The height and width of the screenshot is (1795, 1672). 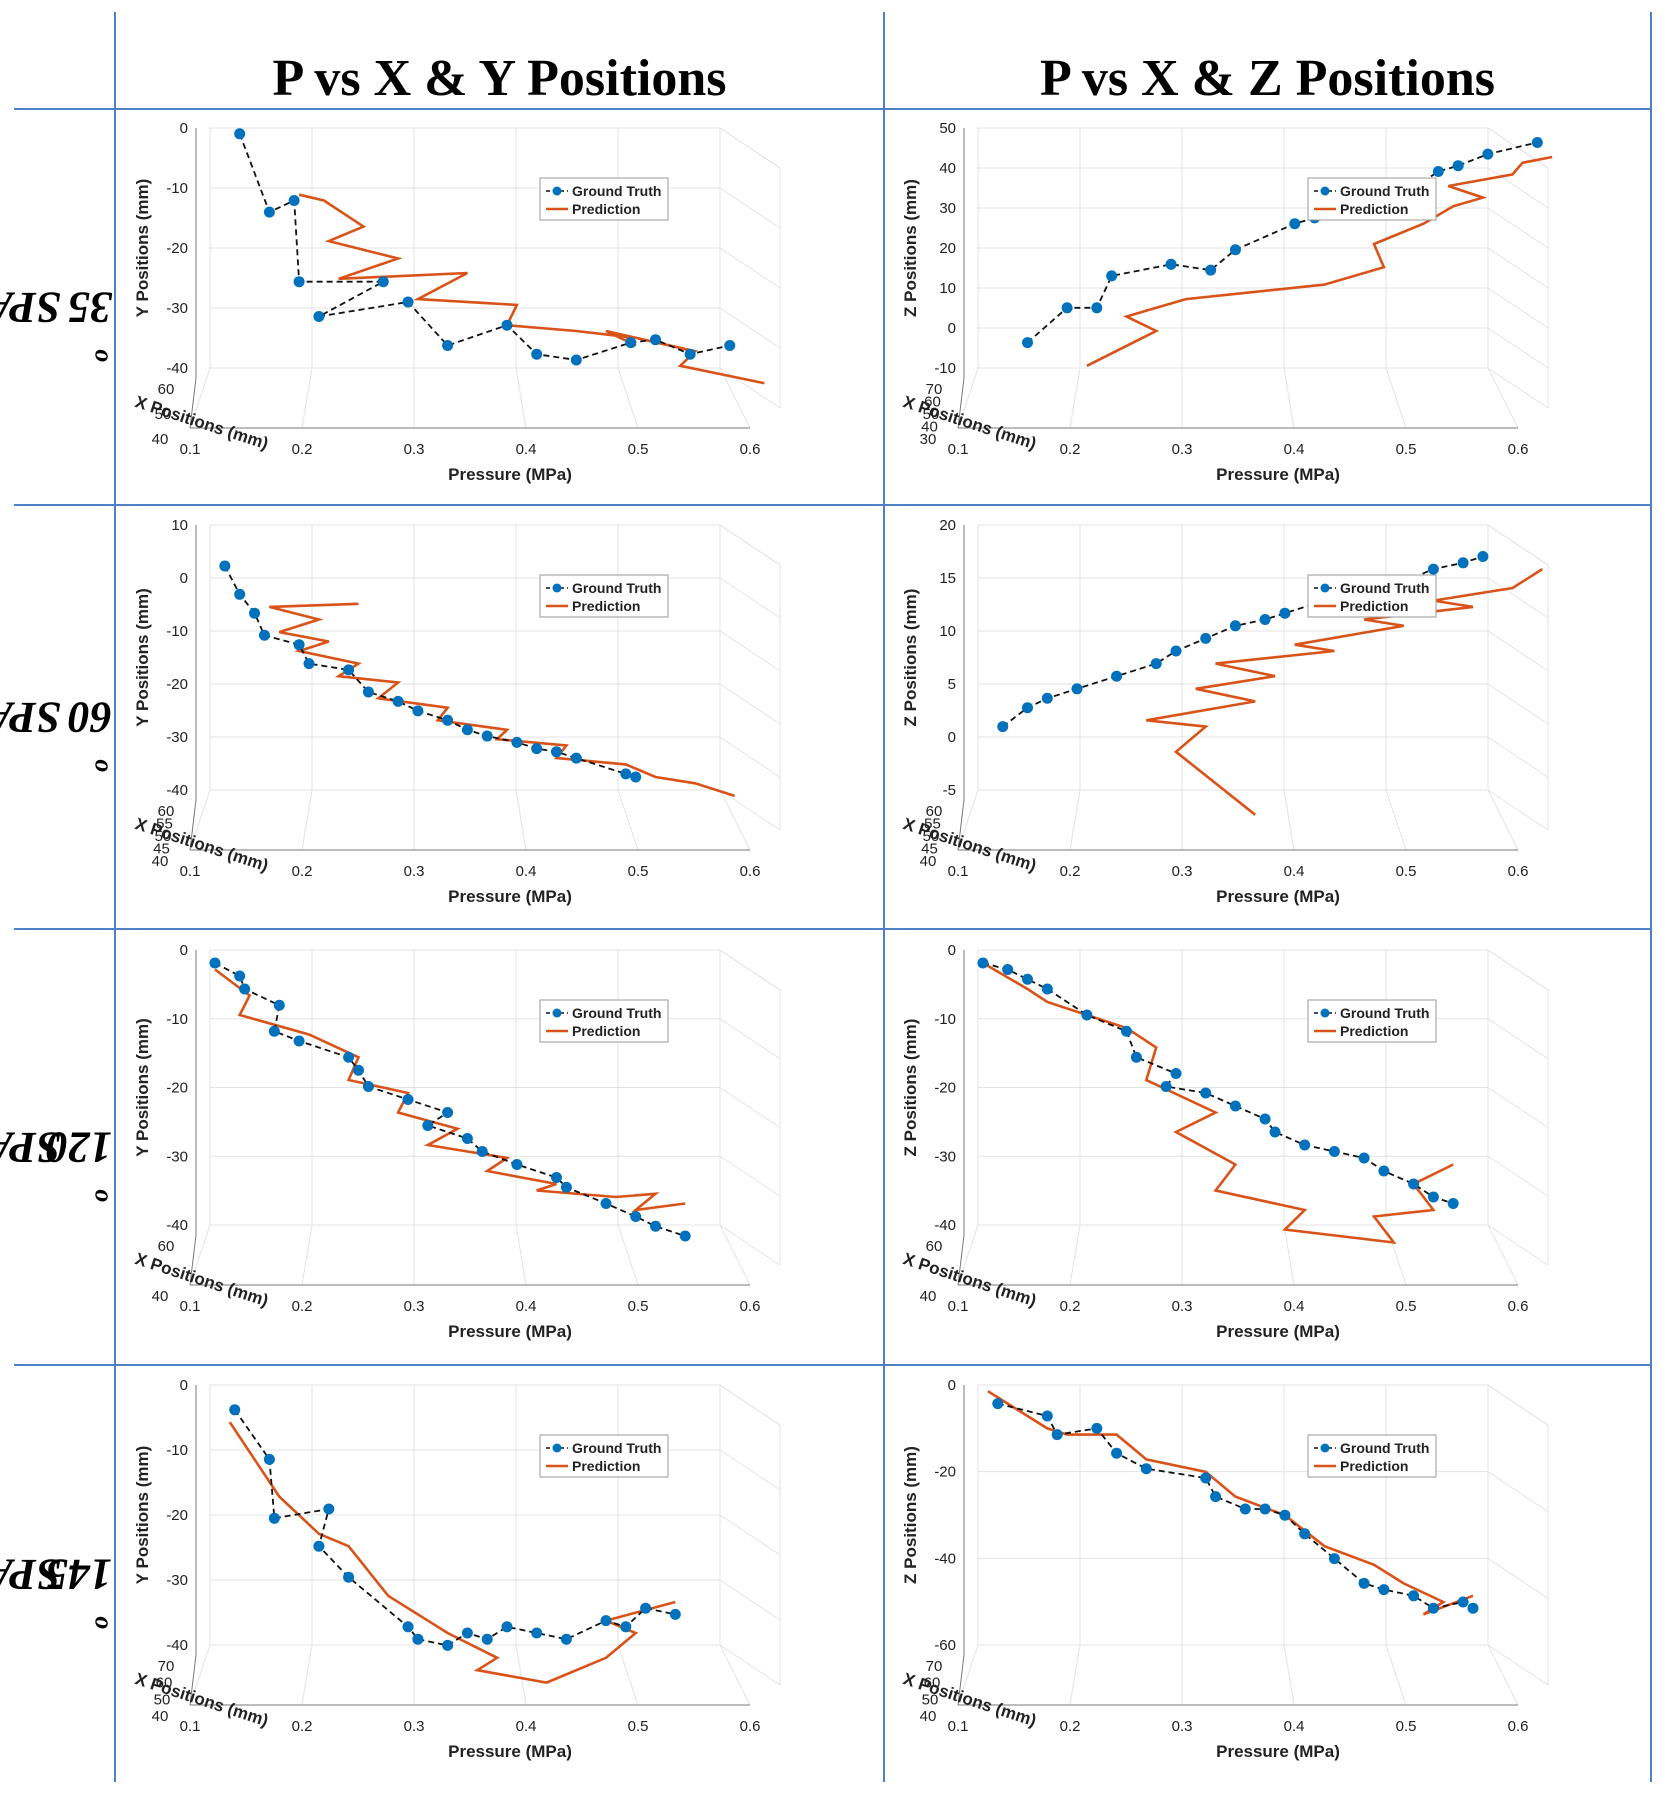 What do you see at coordinates (929, 849) in the screenshot?
I see `depth-tick-label: 45` at bounding box center [929, 849].